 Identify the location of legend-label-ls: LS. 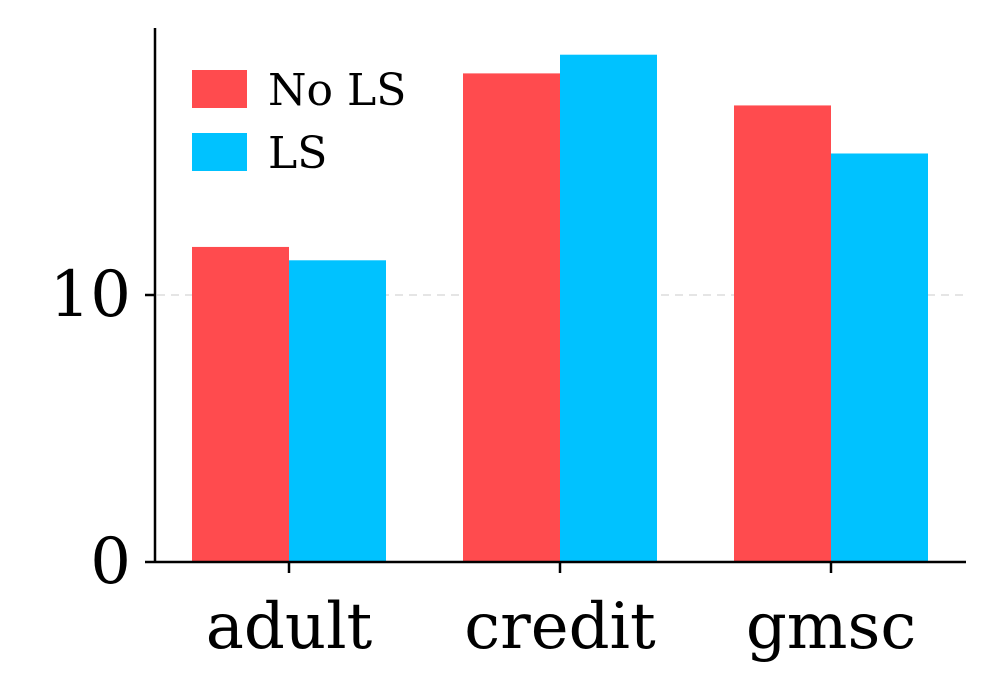
(297, 153).